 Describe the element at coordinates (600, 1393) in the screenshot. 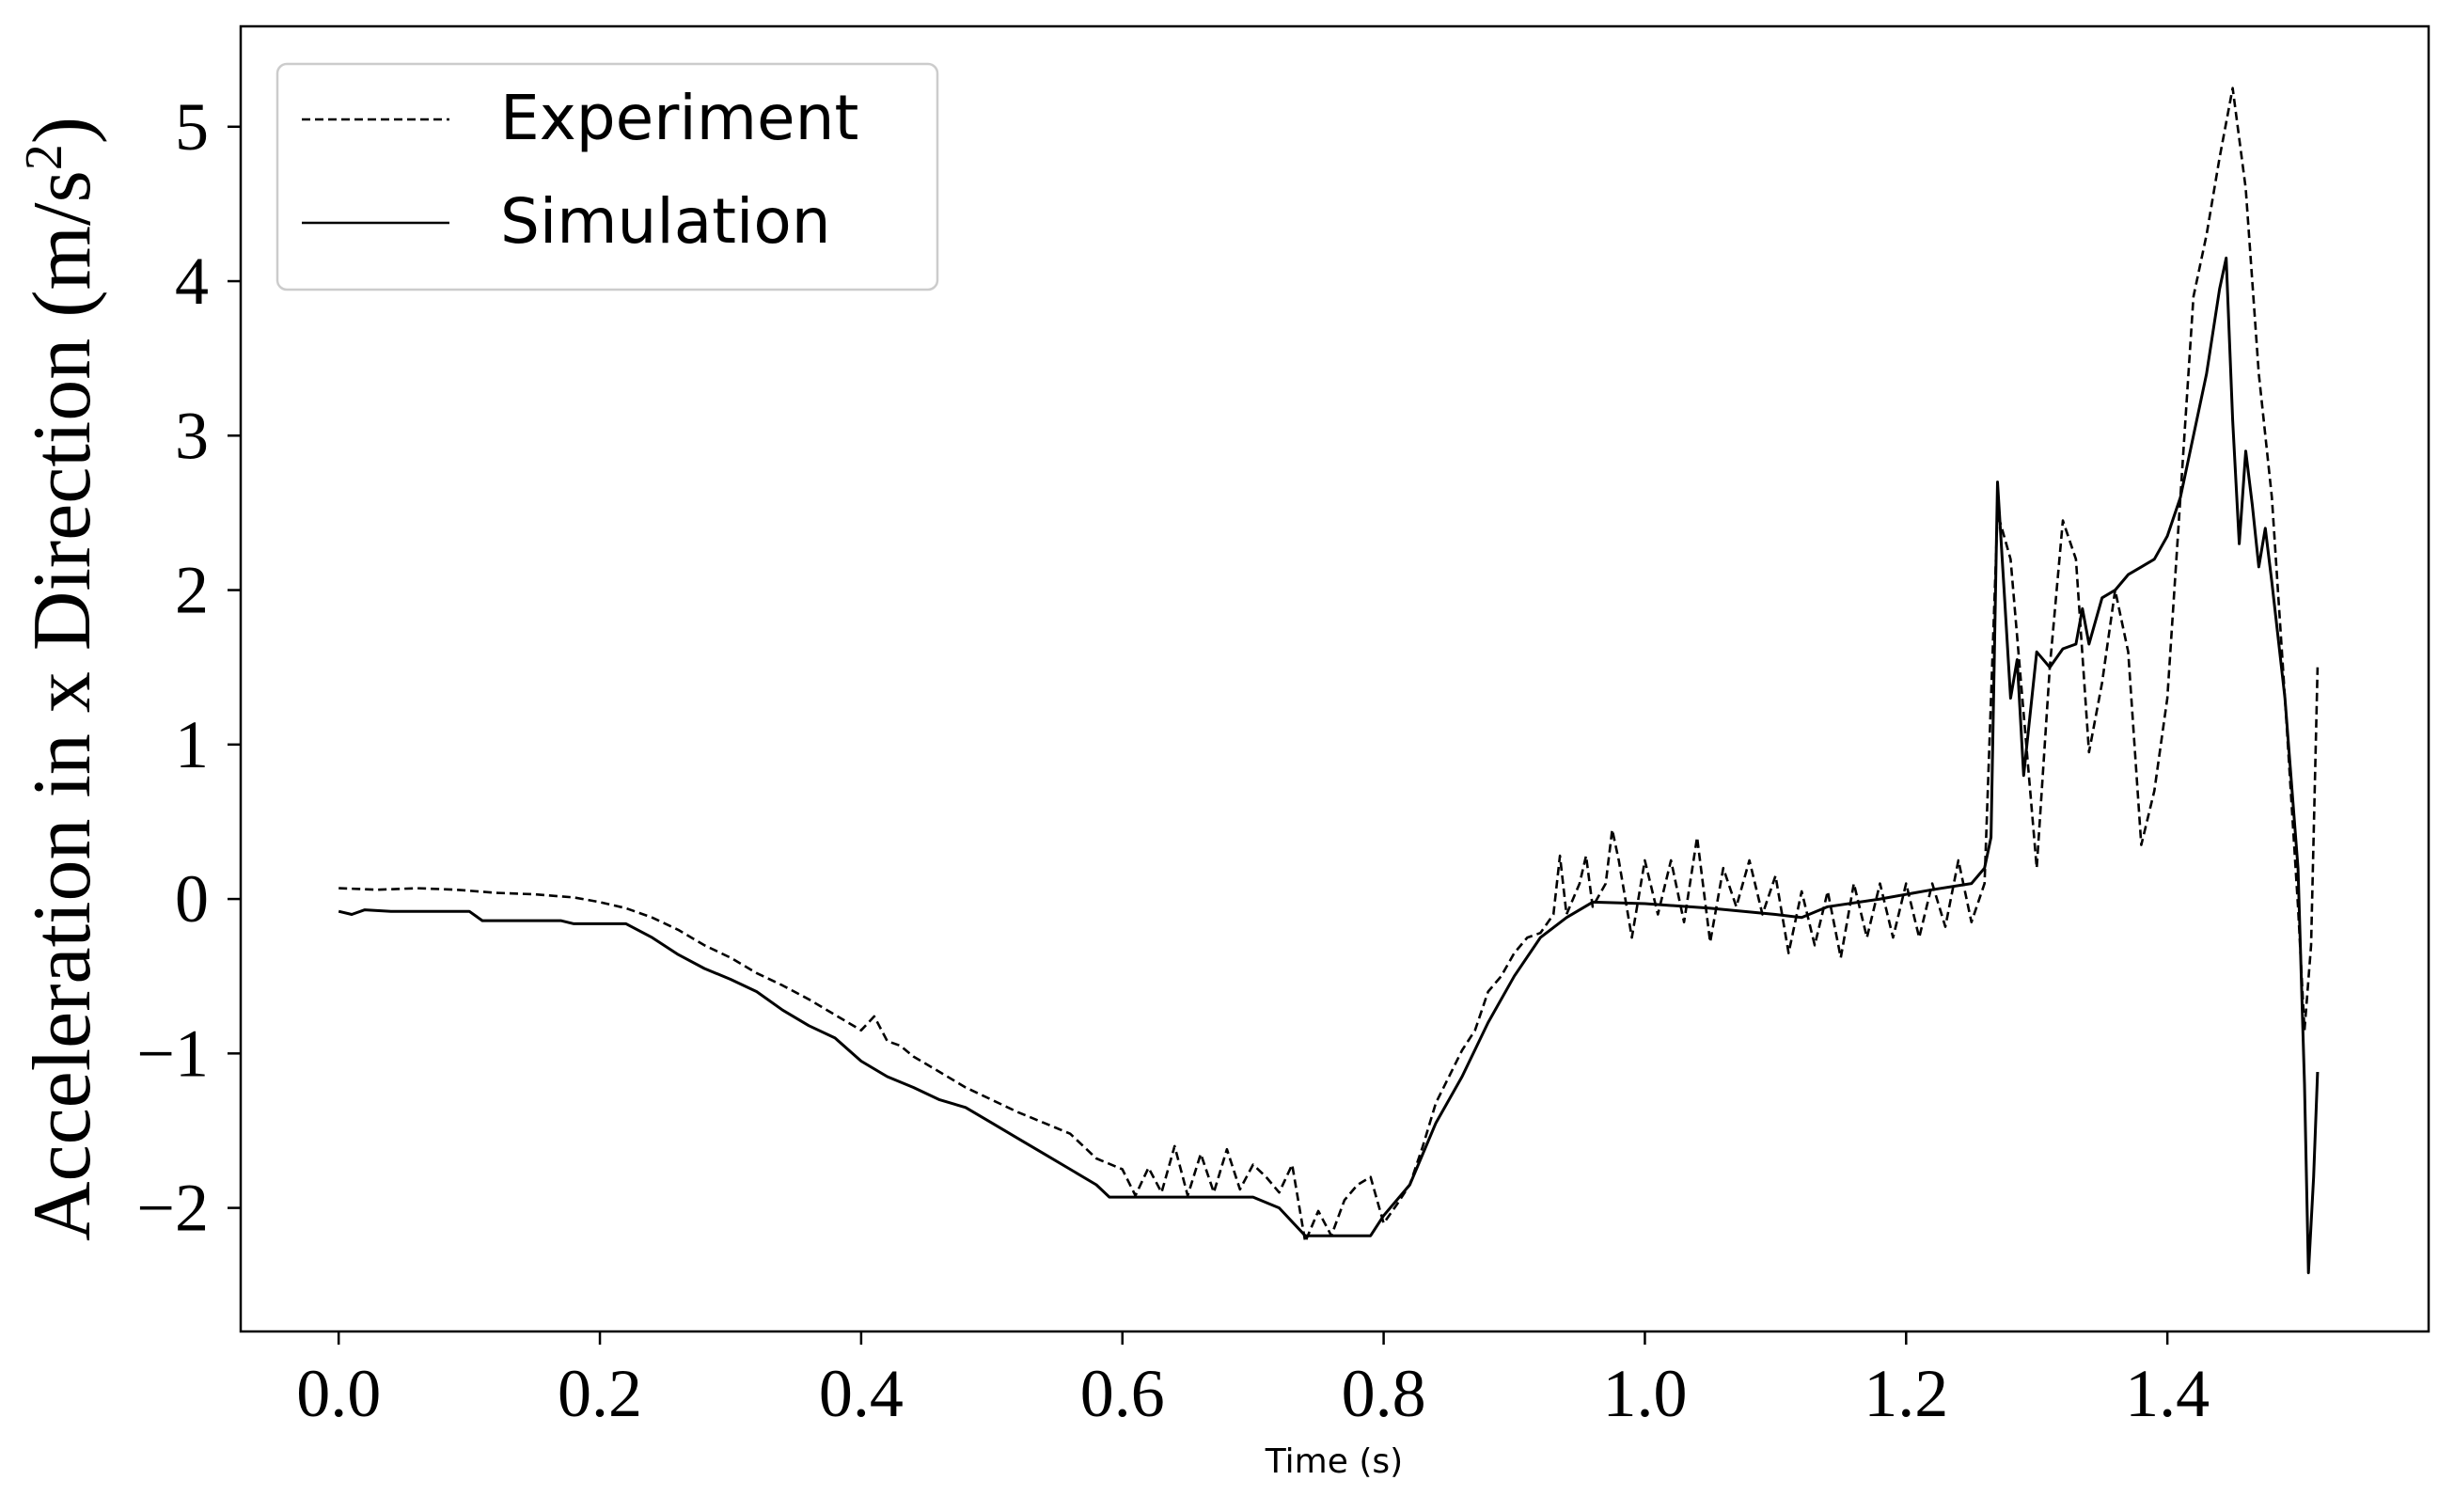

I see `x-tick-label: 0.2` at that location.